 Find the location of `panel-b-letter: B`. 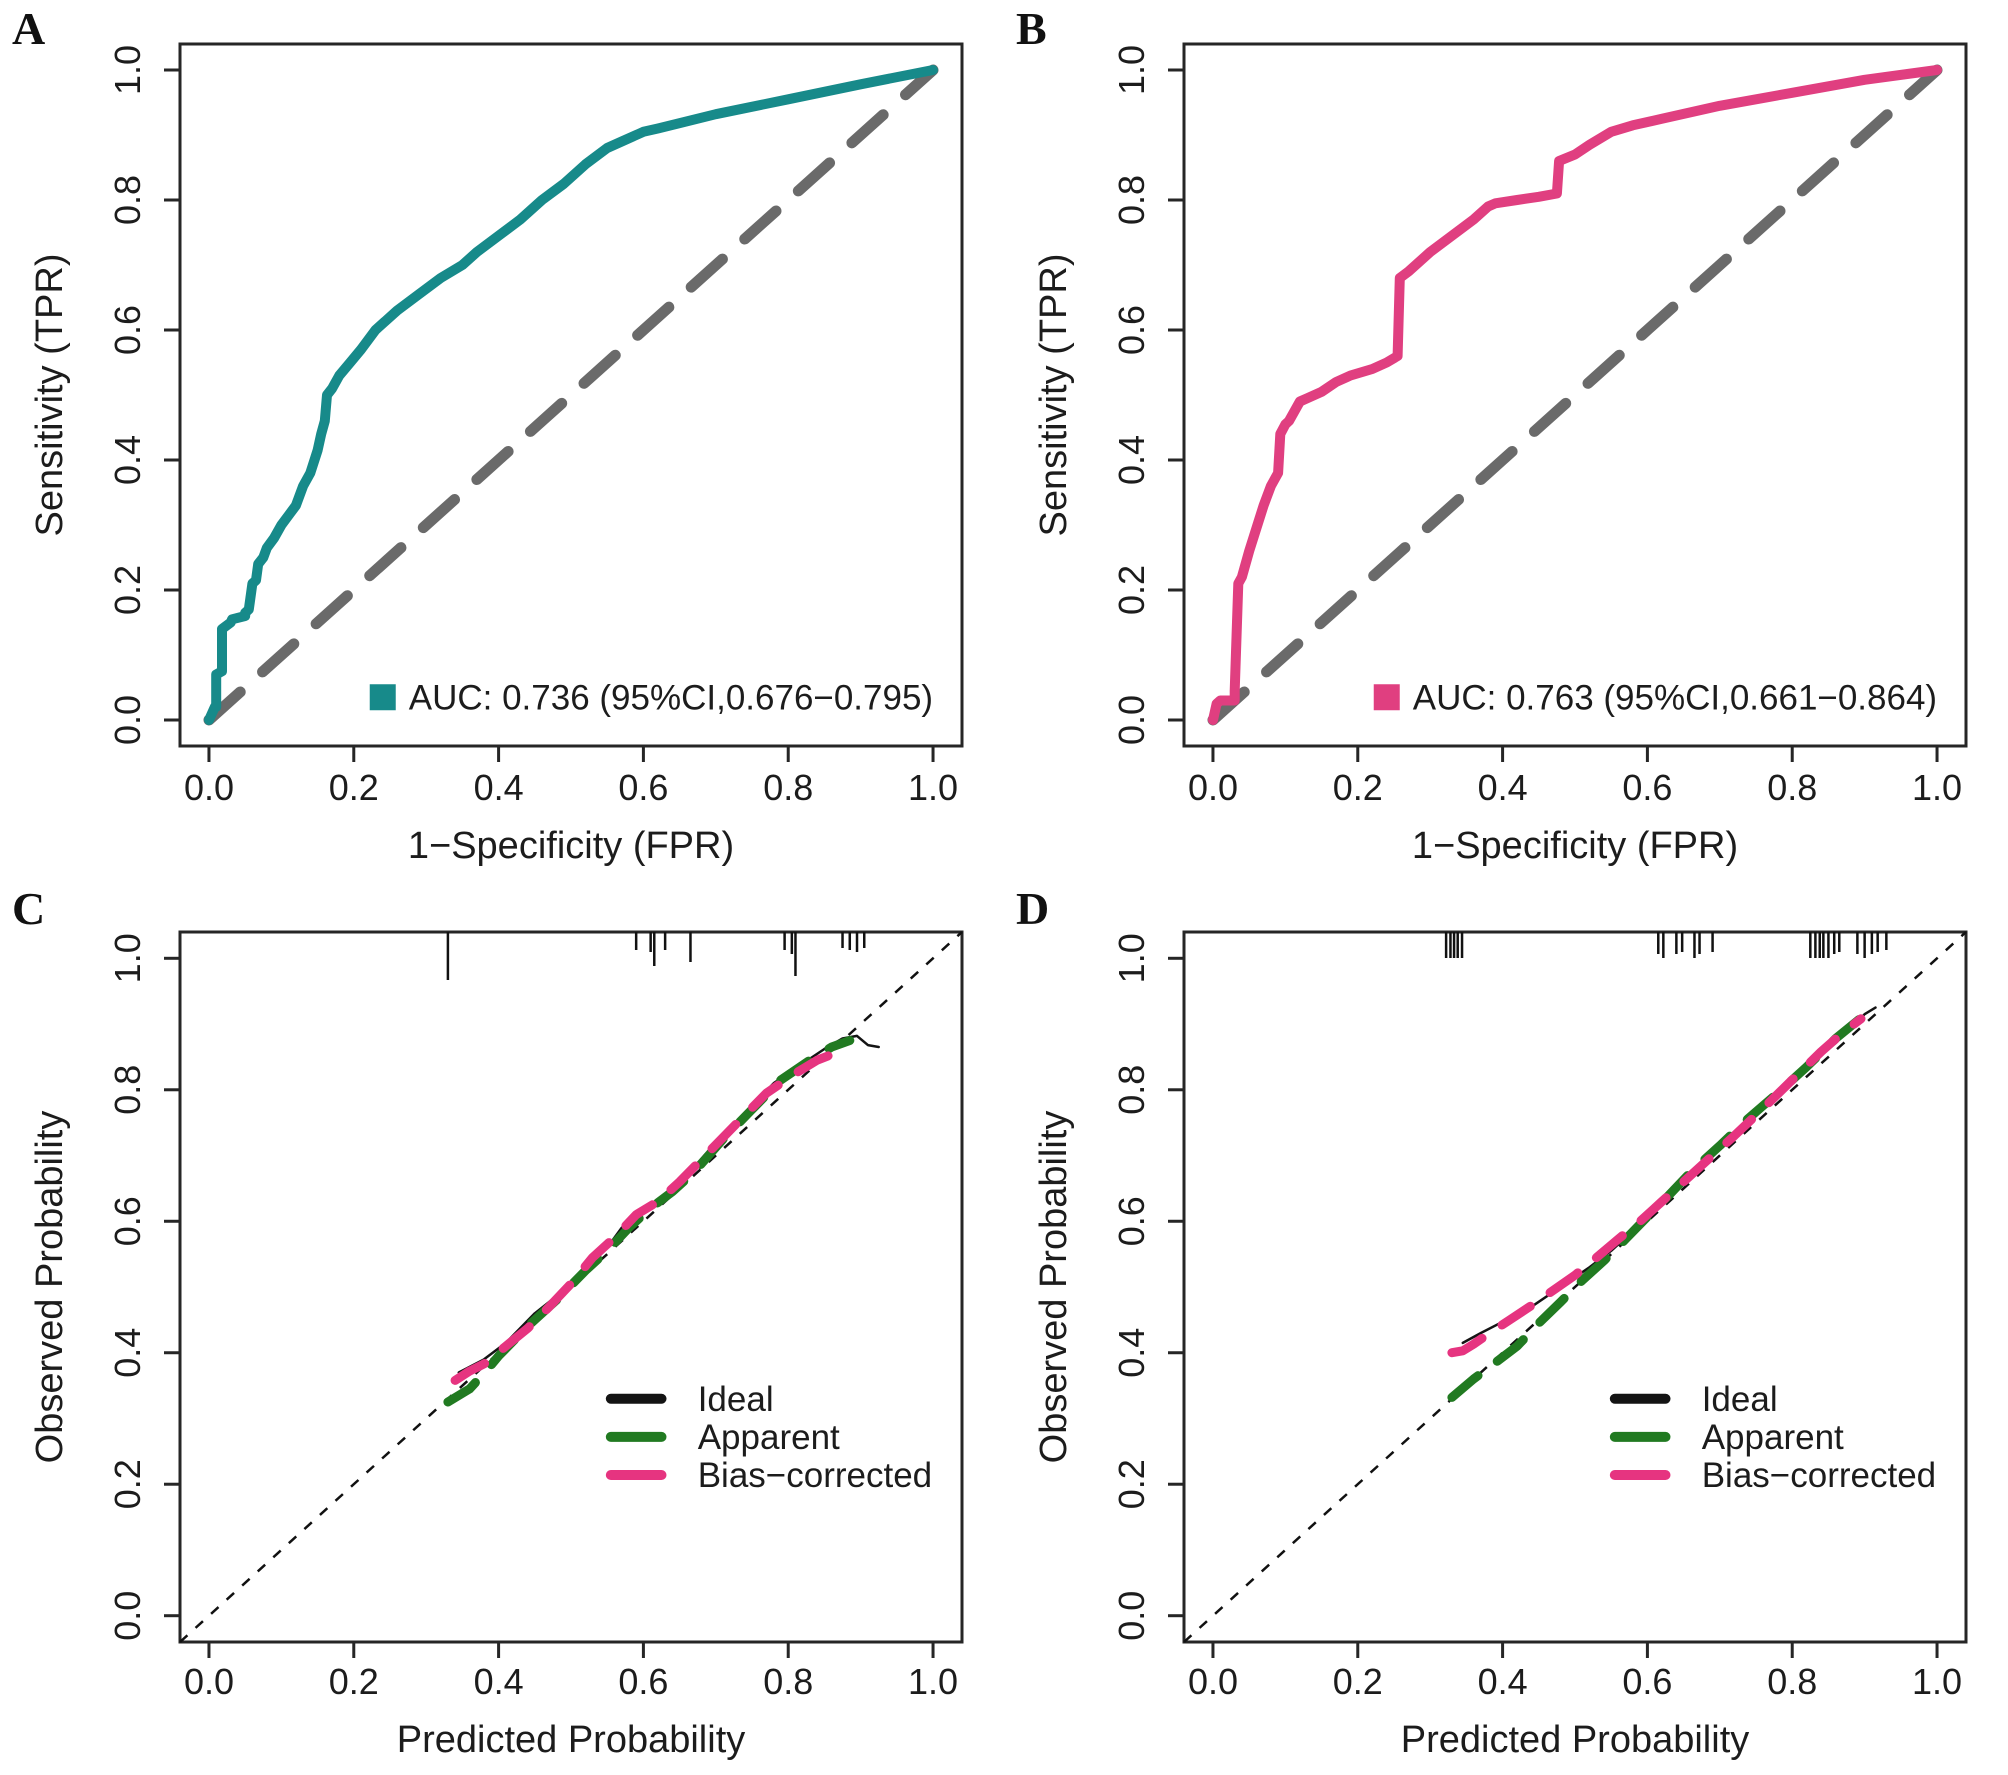

panel-b-letter: B is located at coordinates (1031, 28).